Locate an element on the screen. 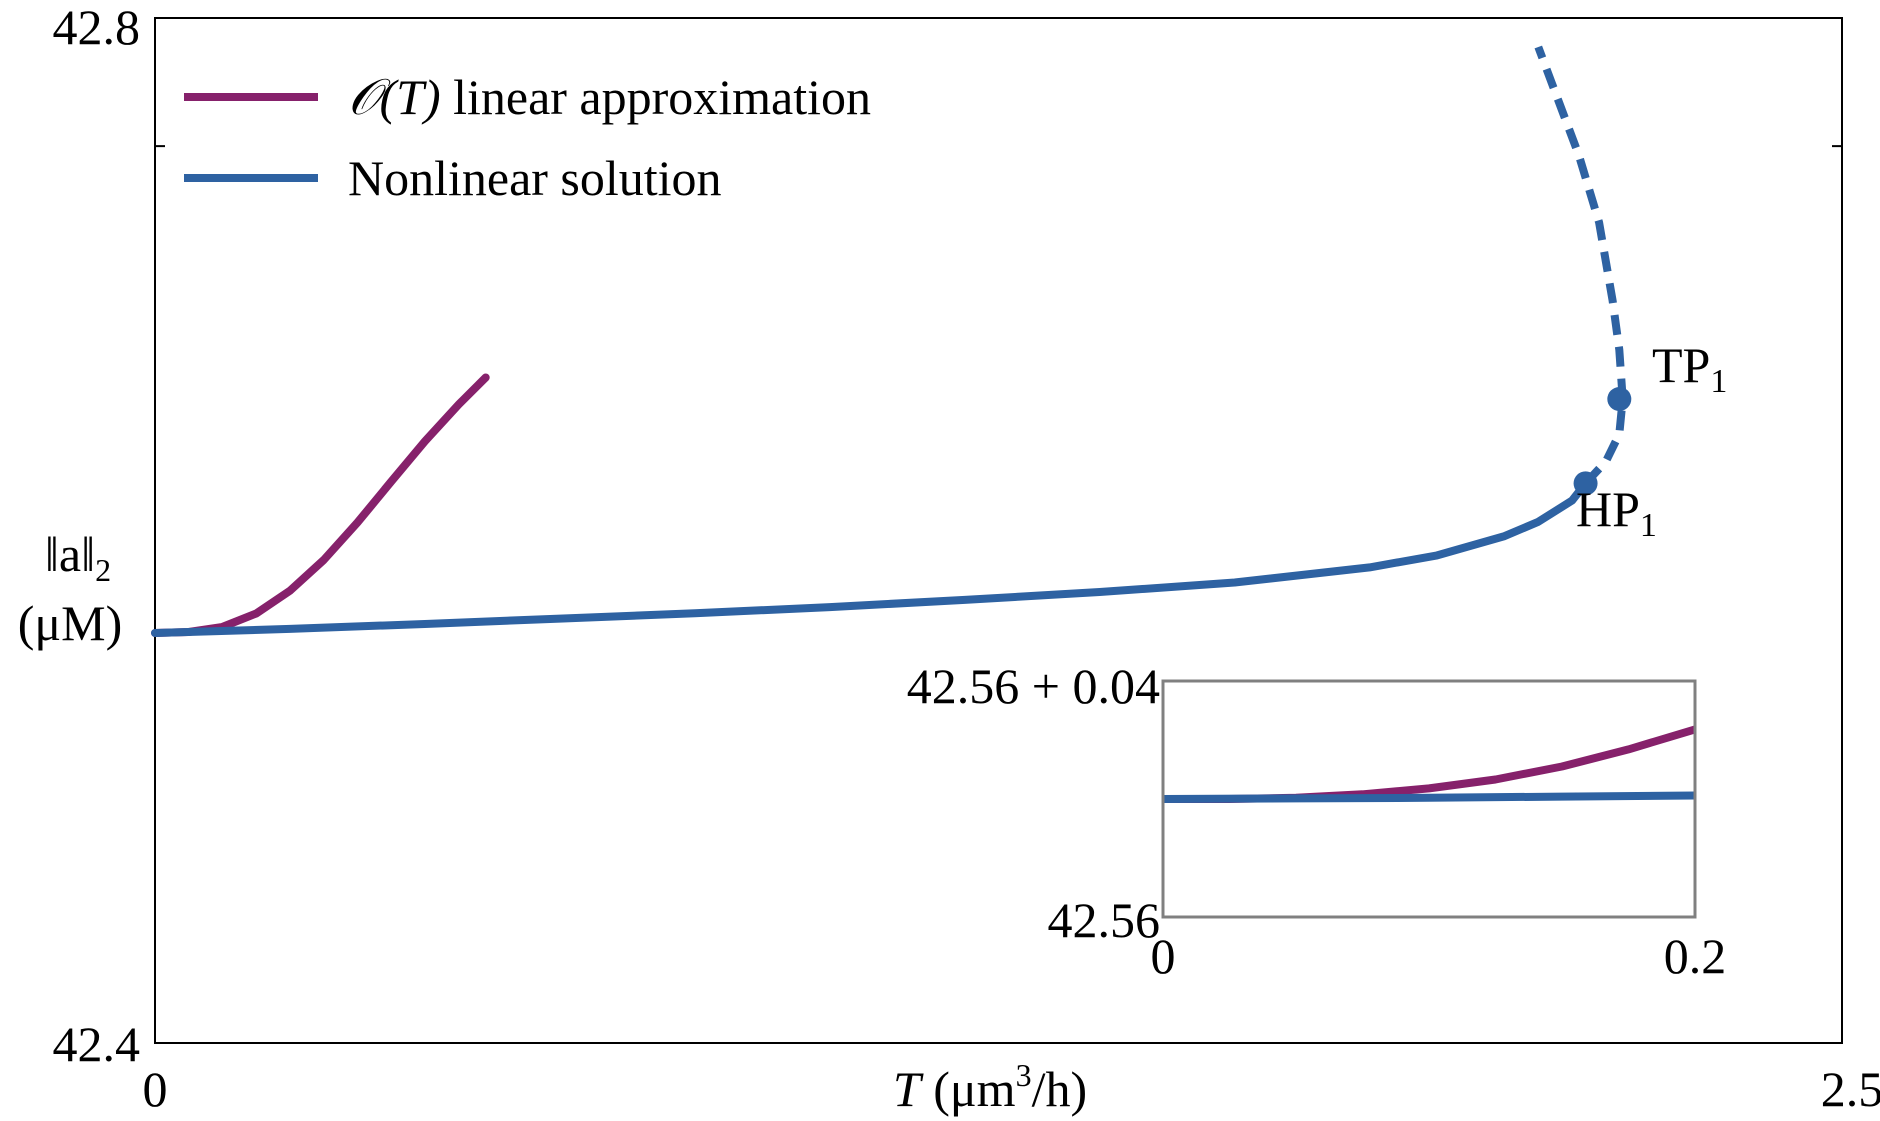 The height and width of the screenshot is (1121, 1880). inset-series-nonlinear is located at coordinates (1429, 797).